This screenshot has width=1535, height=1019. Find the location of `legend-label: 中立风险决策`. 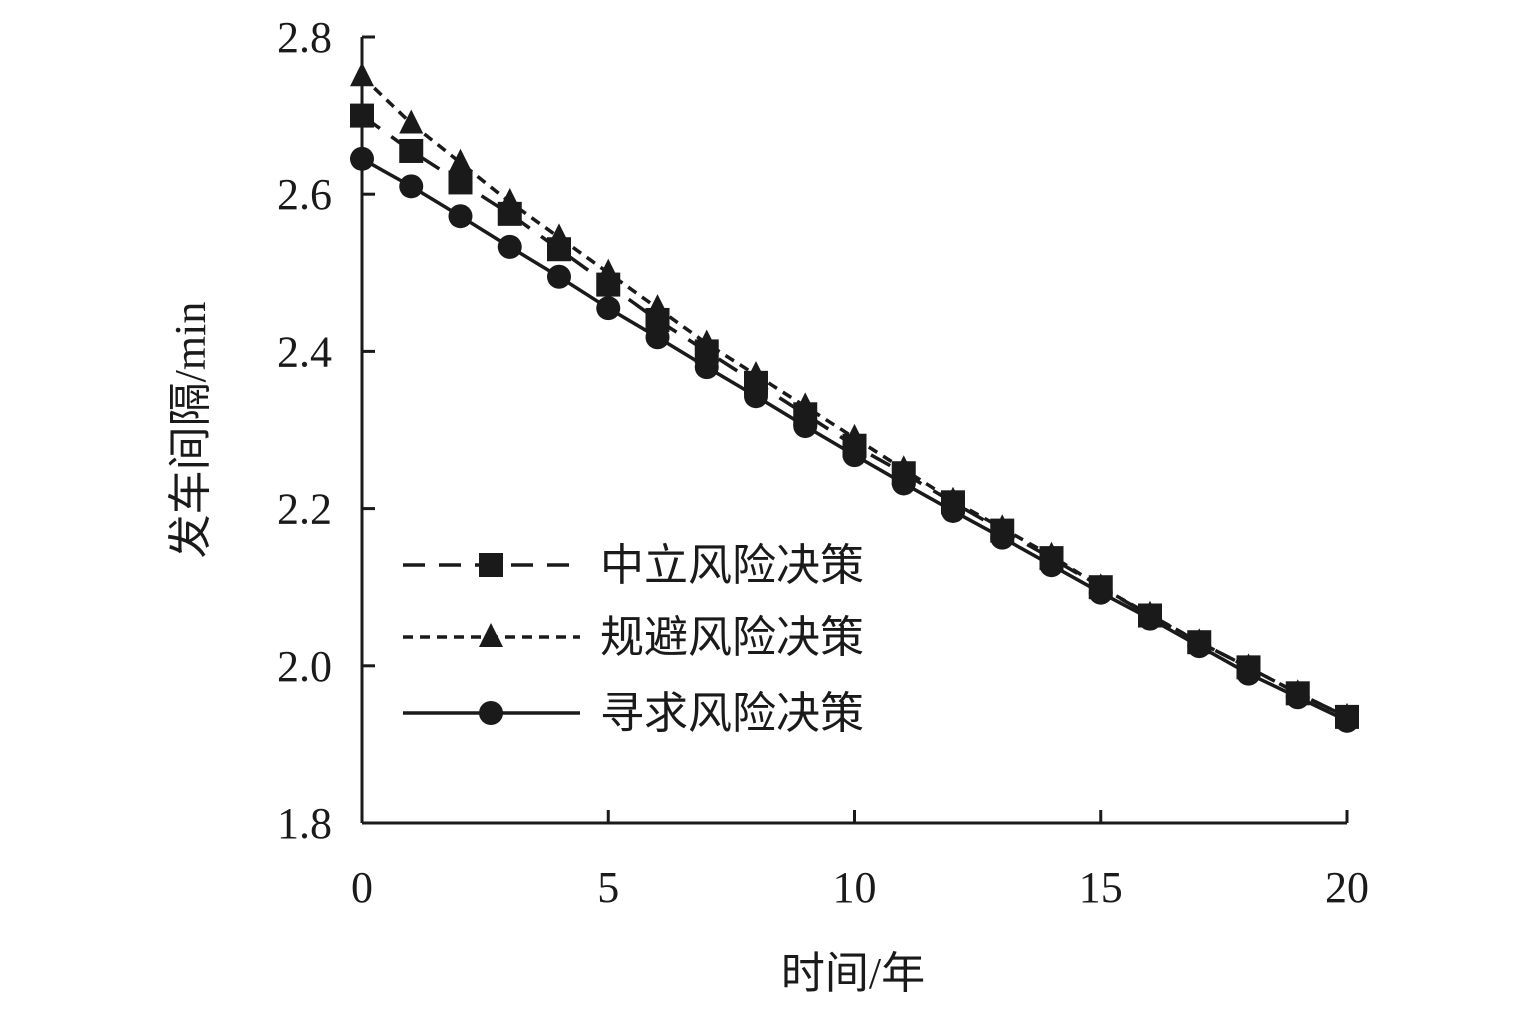

legend-label: 中立风险决策 is located at coordinates (732, 565).